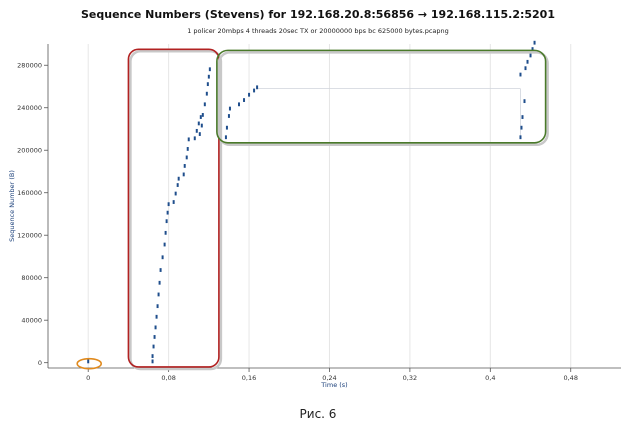 The width and height of the screenshot is (636, 432). What do you see at coordinates (31, 320) in the screenshot?
I see `y-tick-label: 40000` at bounding box center [31, 320].